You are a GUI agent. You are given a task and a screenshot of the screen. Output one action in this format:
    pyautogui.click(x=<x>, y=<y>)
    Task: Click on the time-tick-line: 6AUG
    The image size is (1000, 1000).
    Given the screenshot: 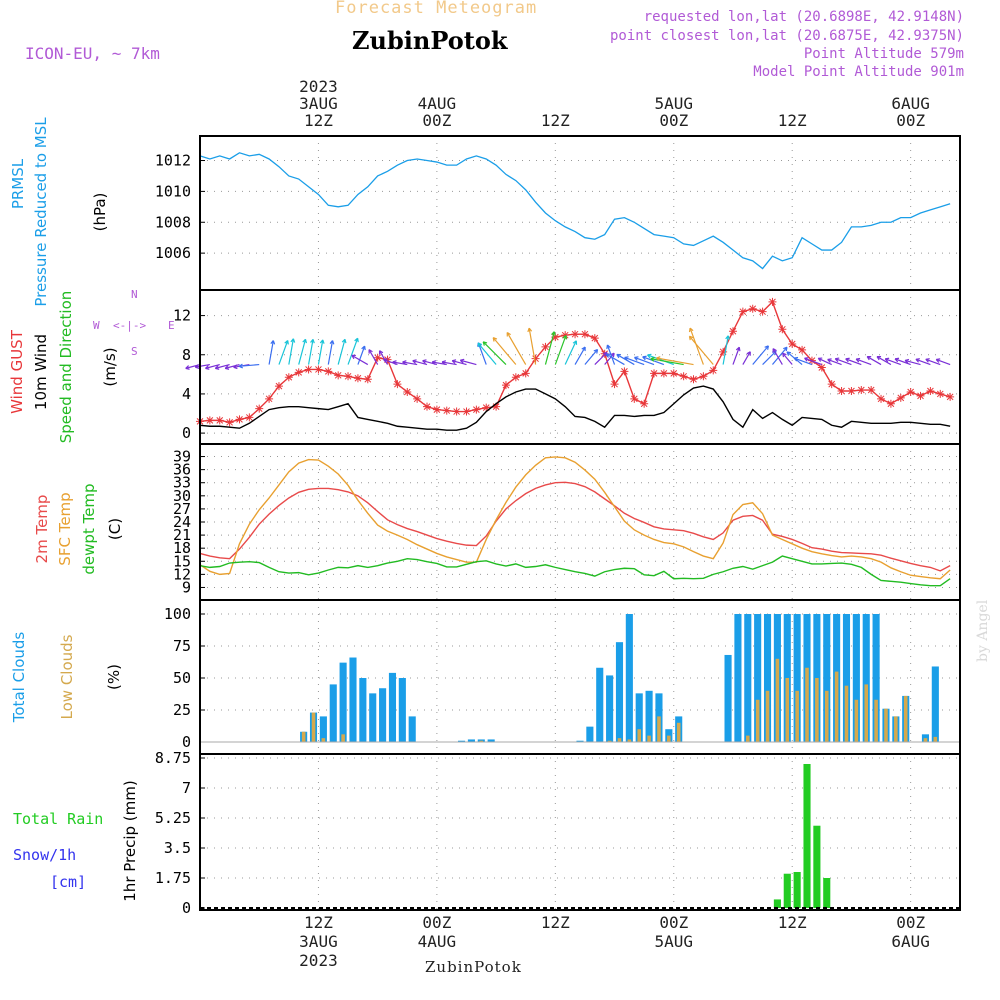 What is the action you would take?
    pyautogui.click(x=910, y=103)
    